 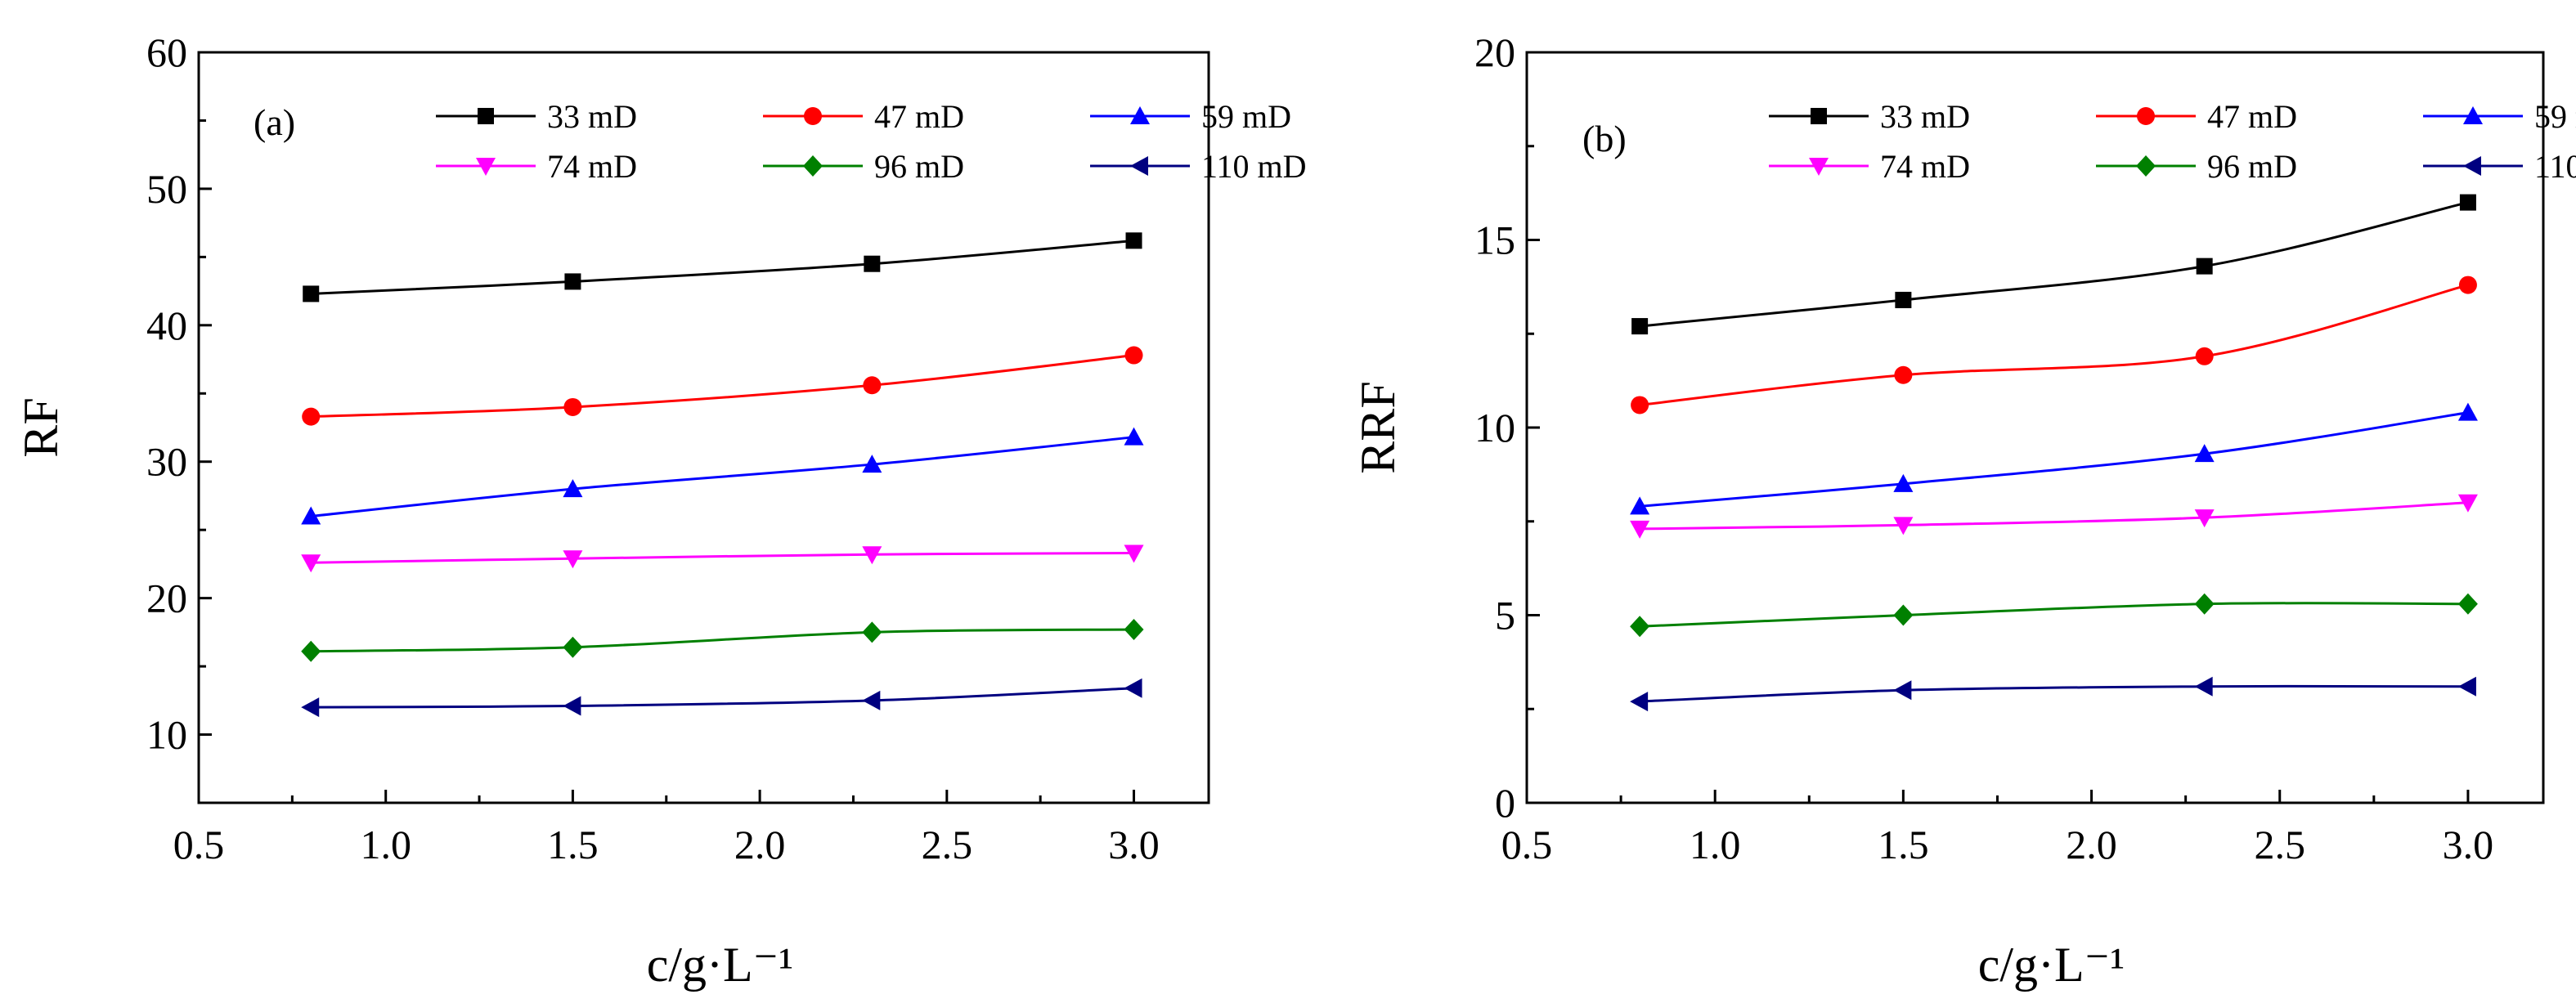 What do you see at coordinates (166, 189) in the screenshot?
I see `y-tick-label: 50` at bounding box center [166, 189].